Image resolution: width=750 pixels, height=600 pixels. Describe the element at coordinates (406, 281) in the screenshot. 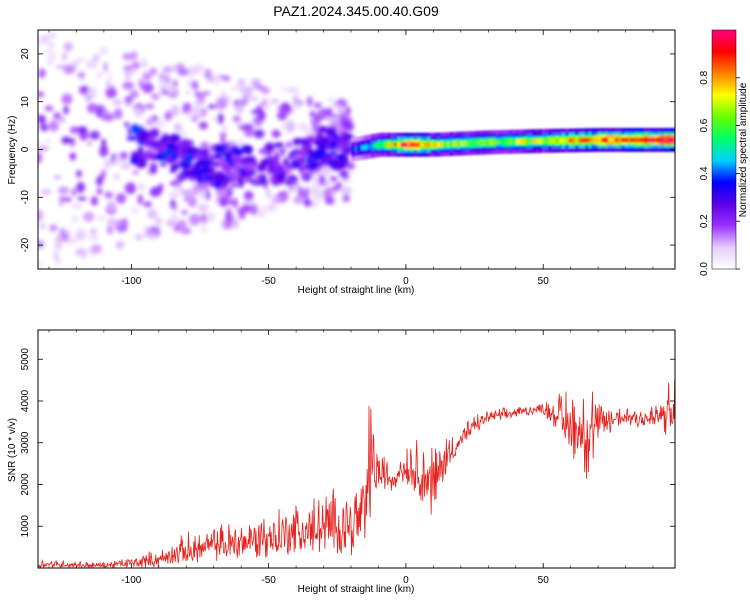

I see `x-tick-label: 0` at that location.